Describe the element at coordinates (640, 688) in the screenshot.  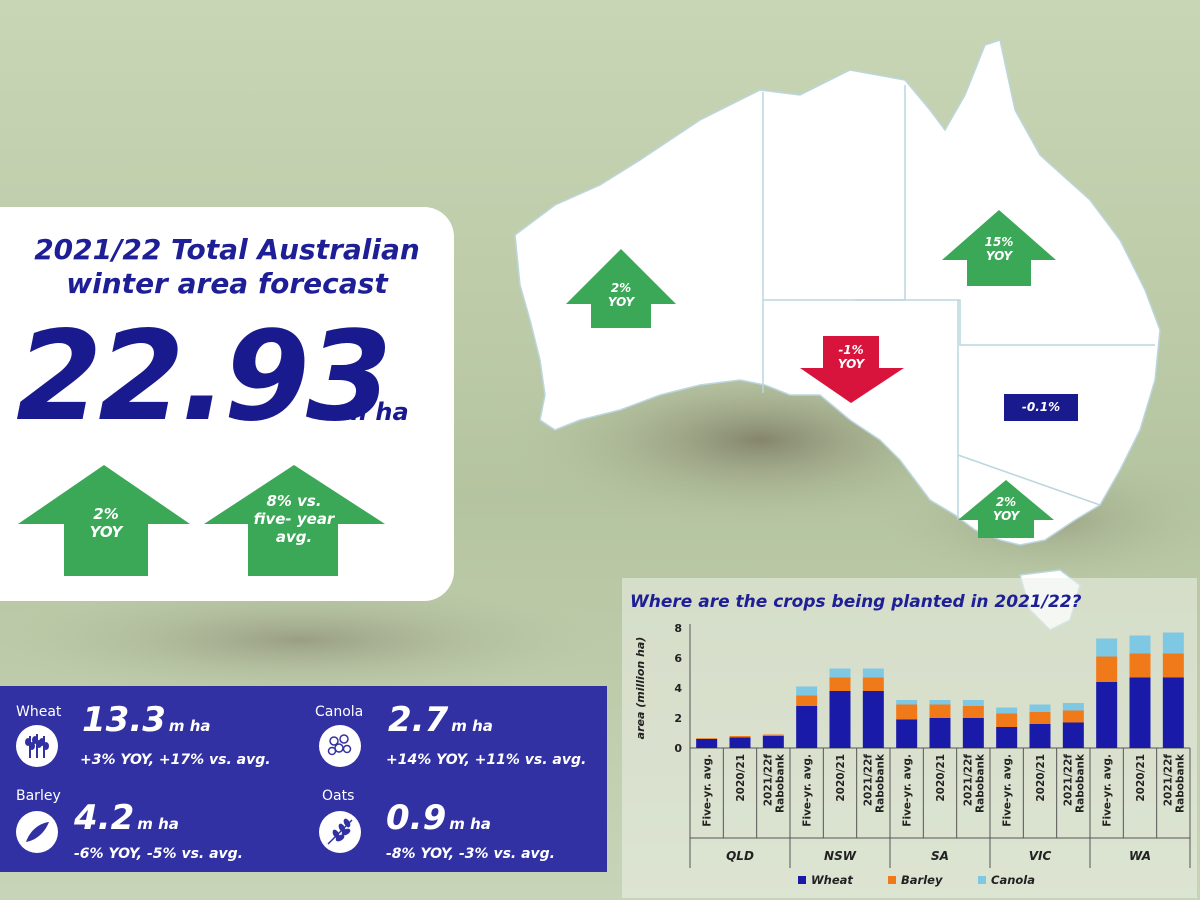
I see `y-axis-label: area (million ha)` at that location.